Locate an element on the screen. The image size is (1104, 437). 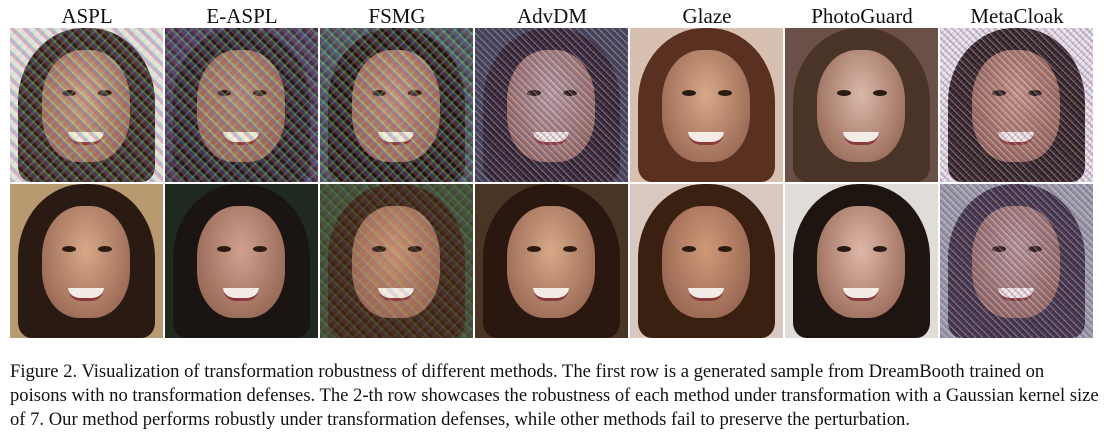
column-header: FSMG is located at coordinates (397, 16).